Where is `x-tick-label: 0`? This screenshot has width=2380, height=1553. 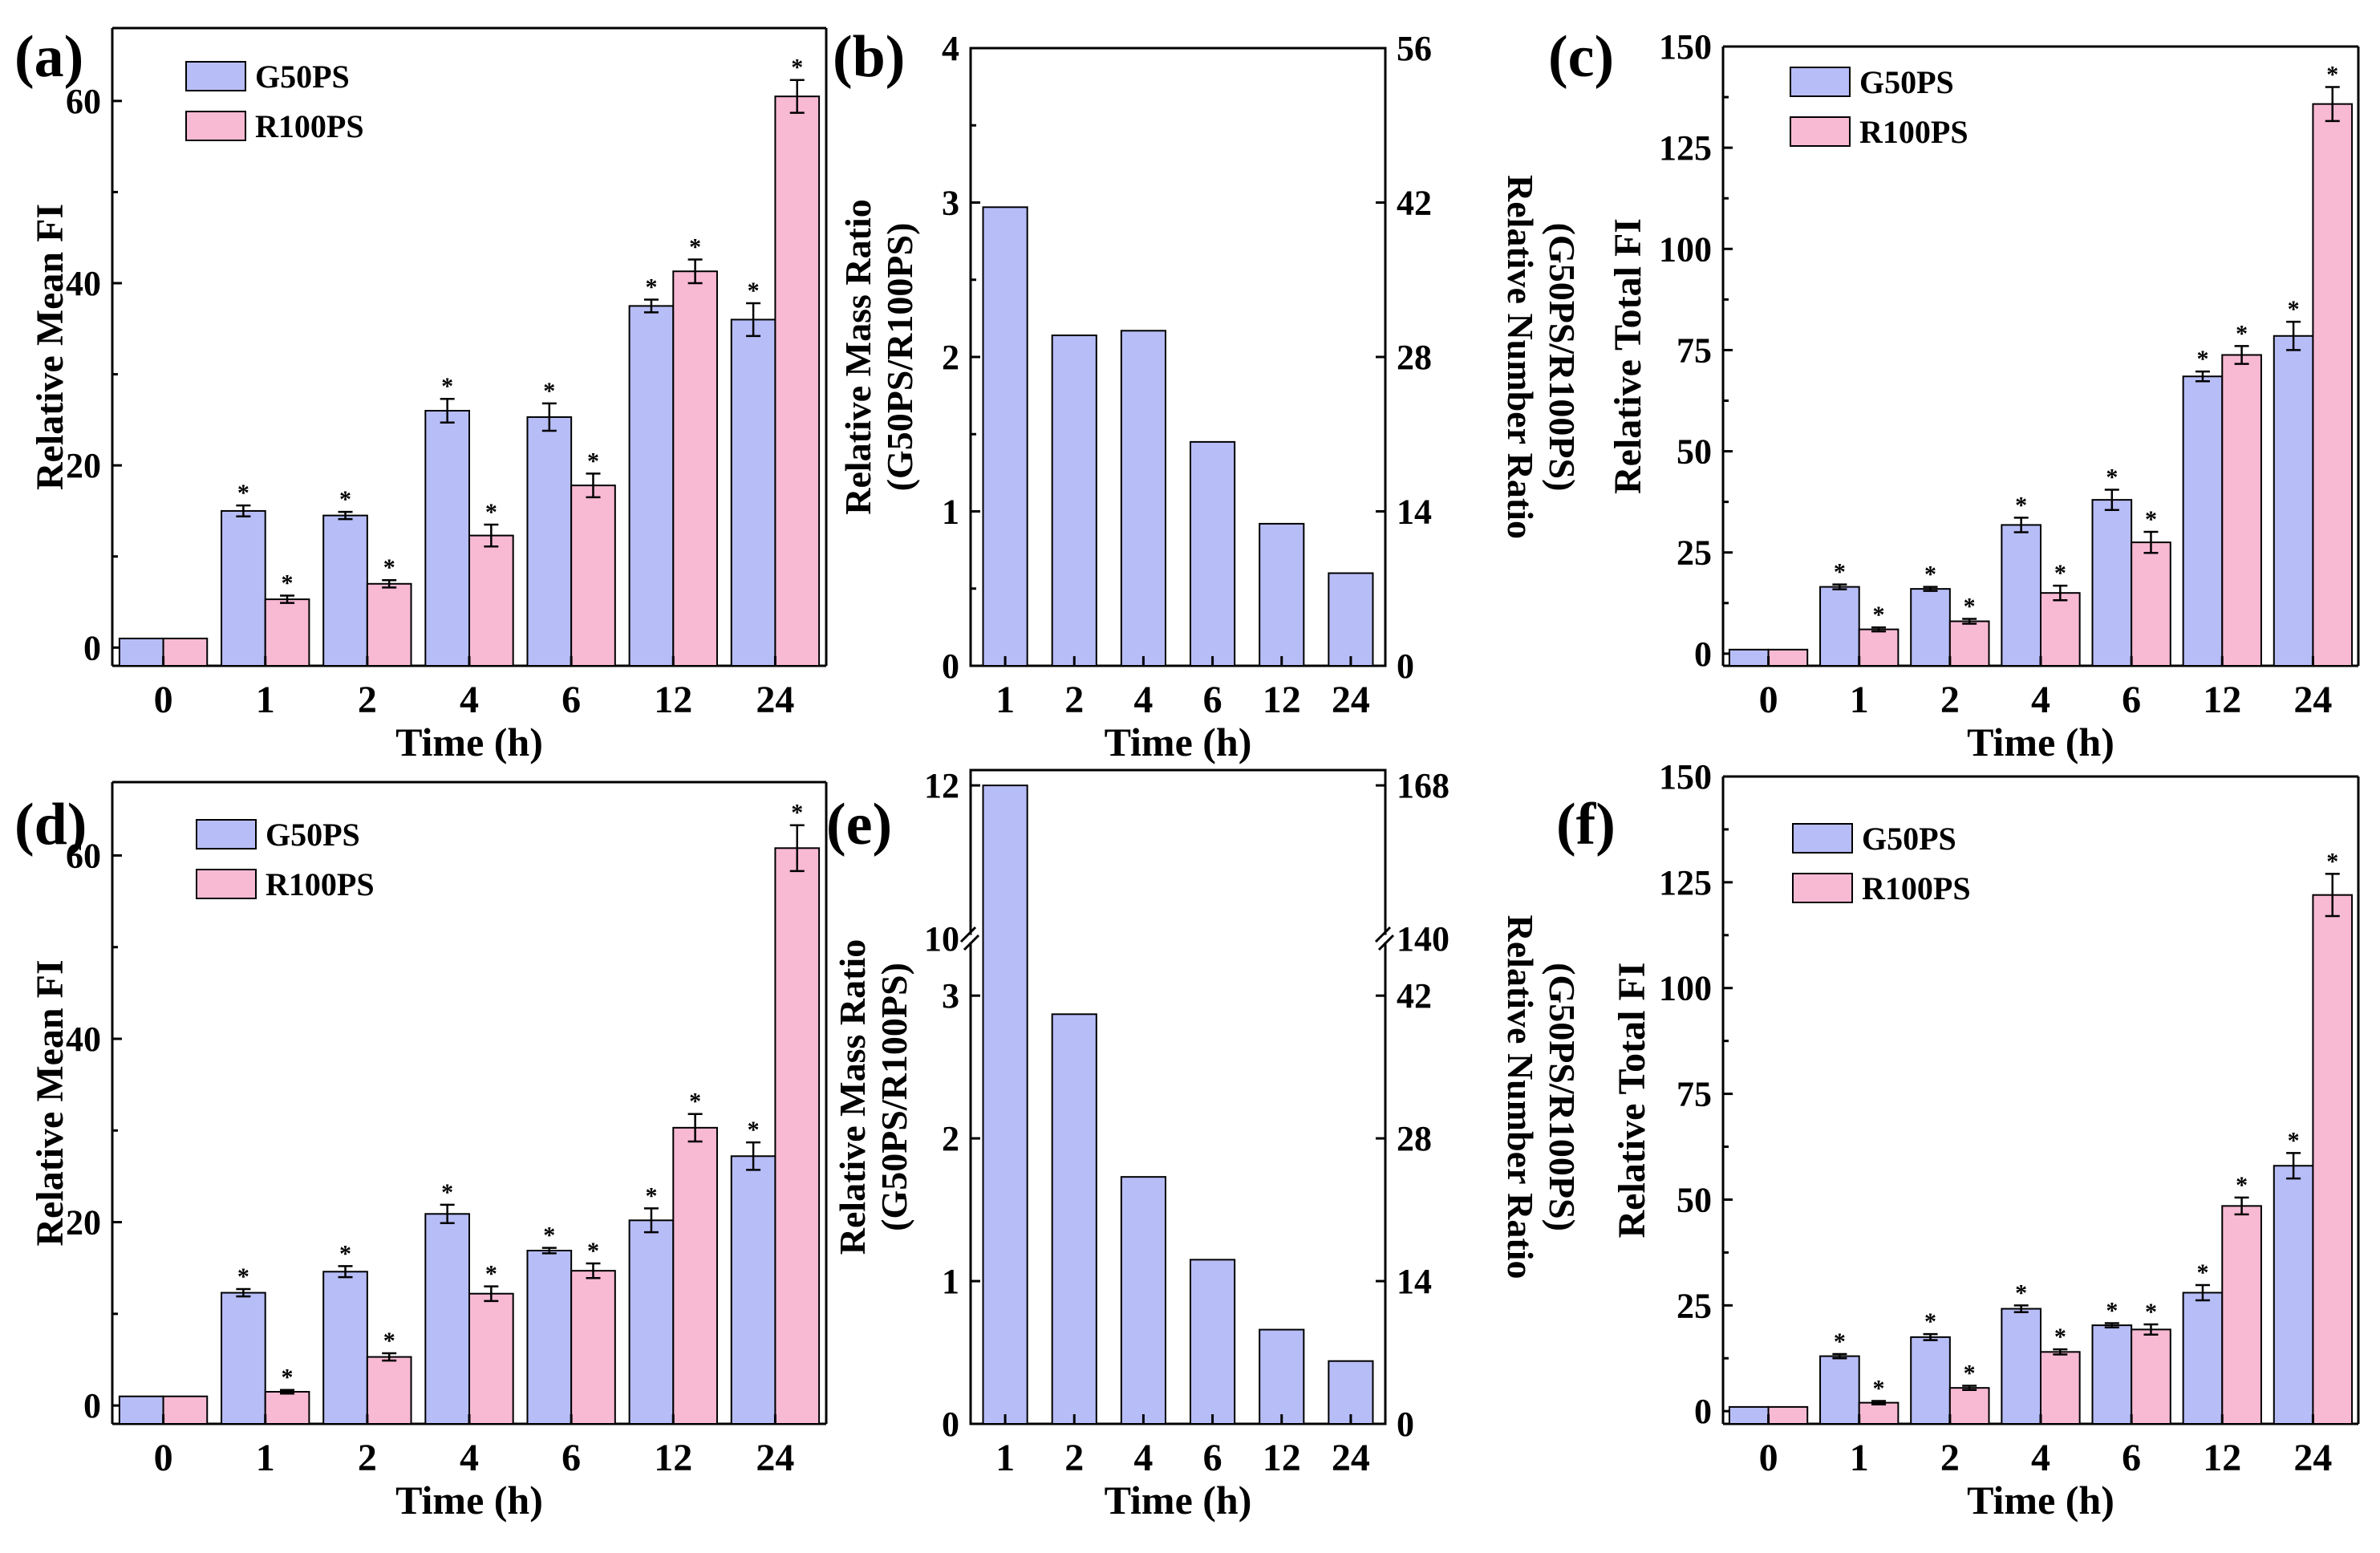 x-tick-label: 0 is located at coordinates (164, 700).